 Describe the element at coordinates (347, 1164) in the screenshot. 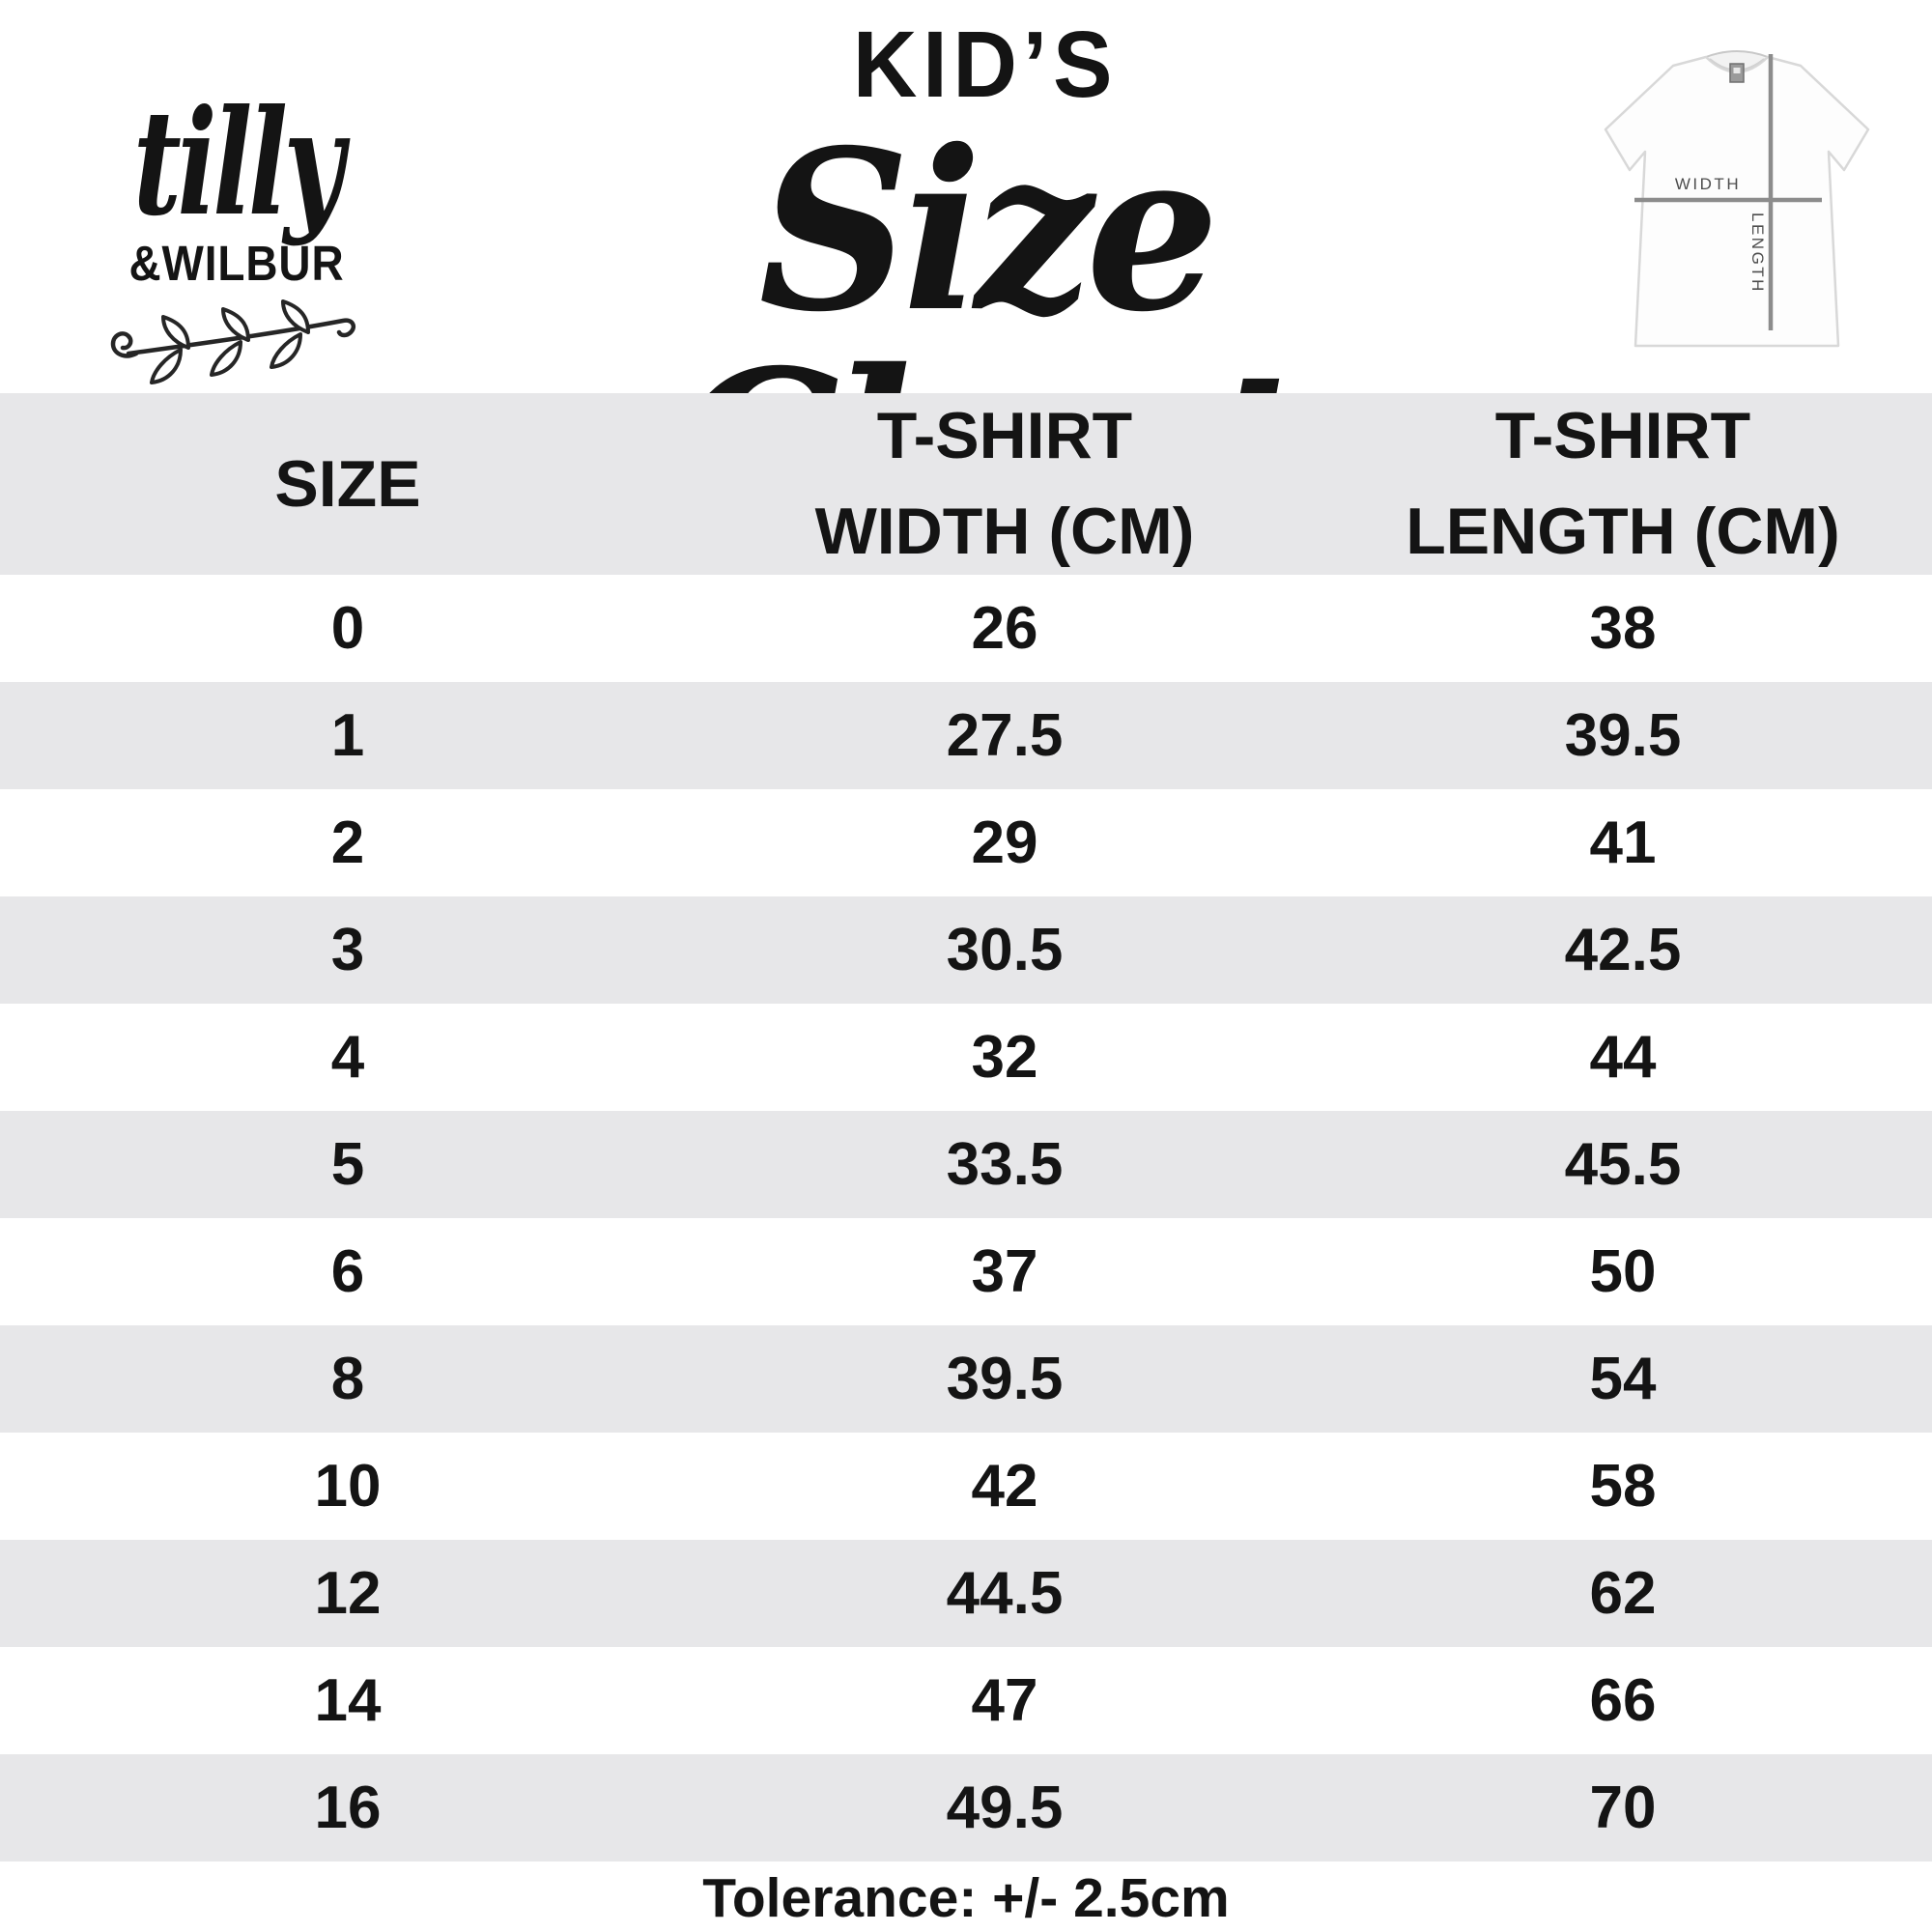

I see `size-cell: 5` at that location.